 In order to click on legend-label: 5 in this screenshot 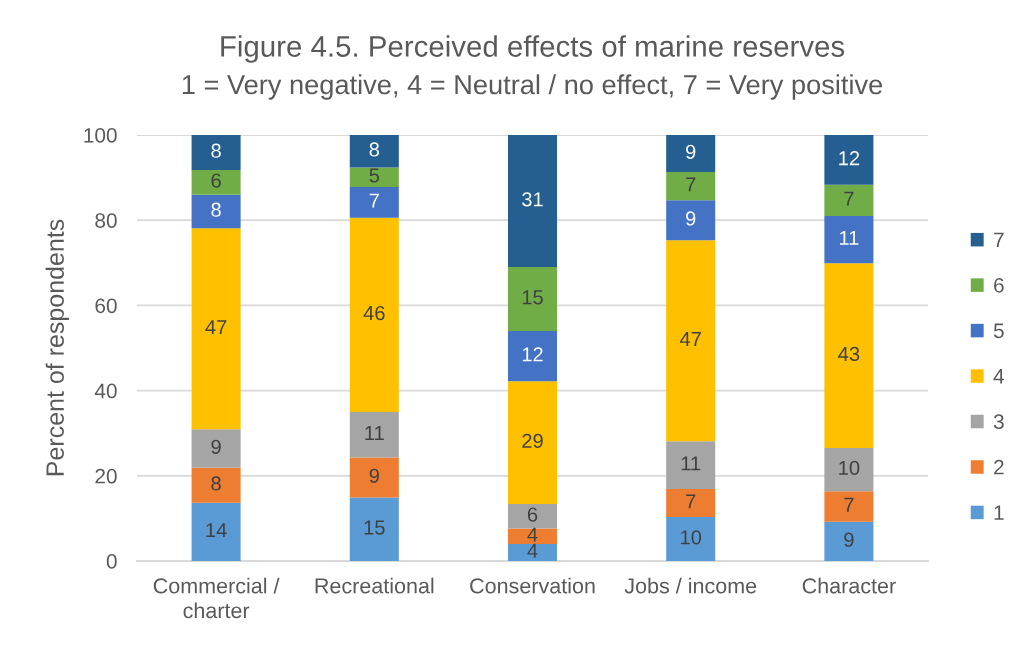, I will do `click(998, 331)`.